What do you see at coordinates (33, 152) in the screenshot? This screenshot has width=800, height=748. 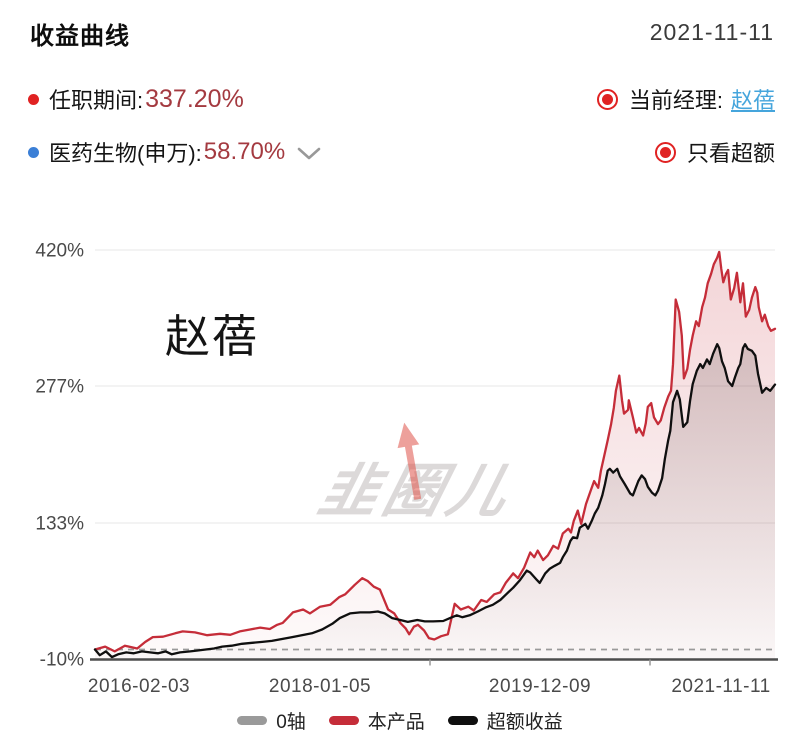 I see `benchmark-dot-icon` at bounding box center [33, 152].